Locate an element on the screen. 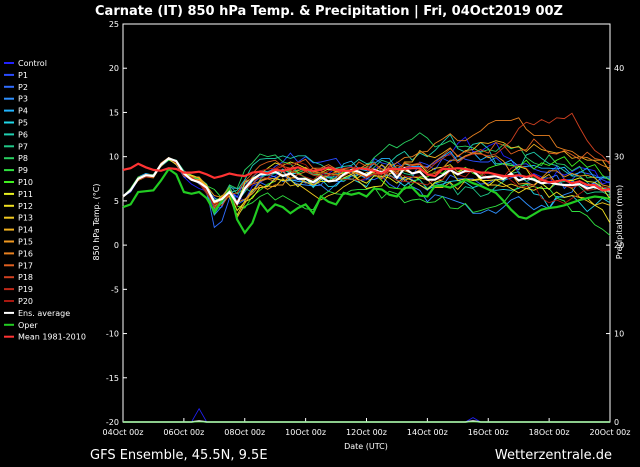  x-tick-label: 18Oct 00z is located at coordinates (549, 432).